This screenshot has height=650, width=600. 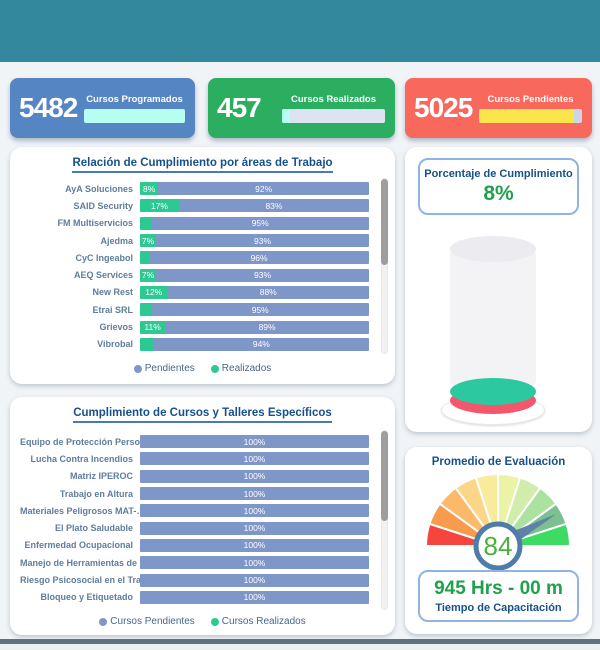 I want to click on bar-track: 7% 93%, so click(x=254, y=241).